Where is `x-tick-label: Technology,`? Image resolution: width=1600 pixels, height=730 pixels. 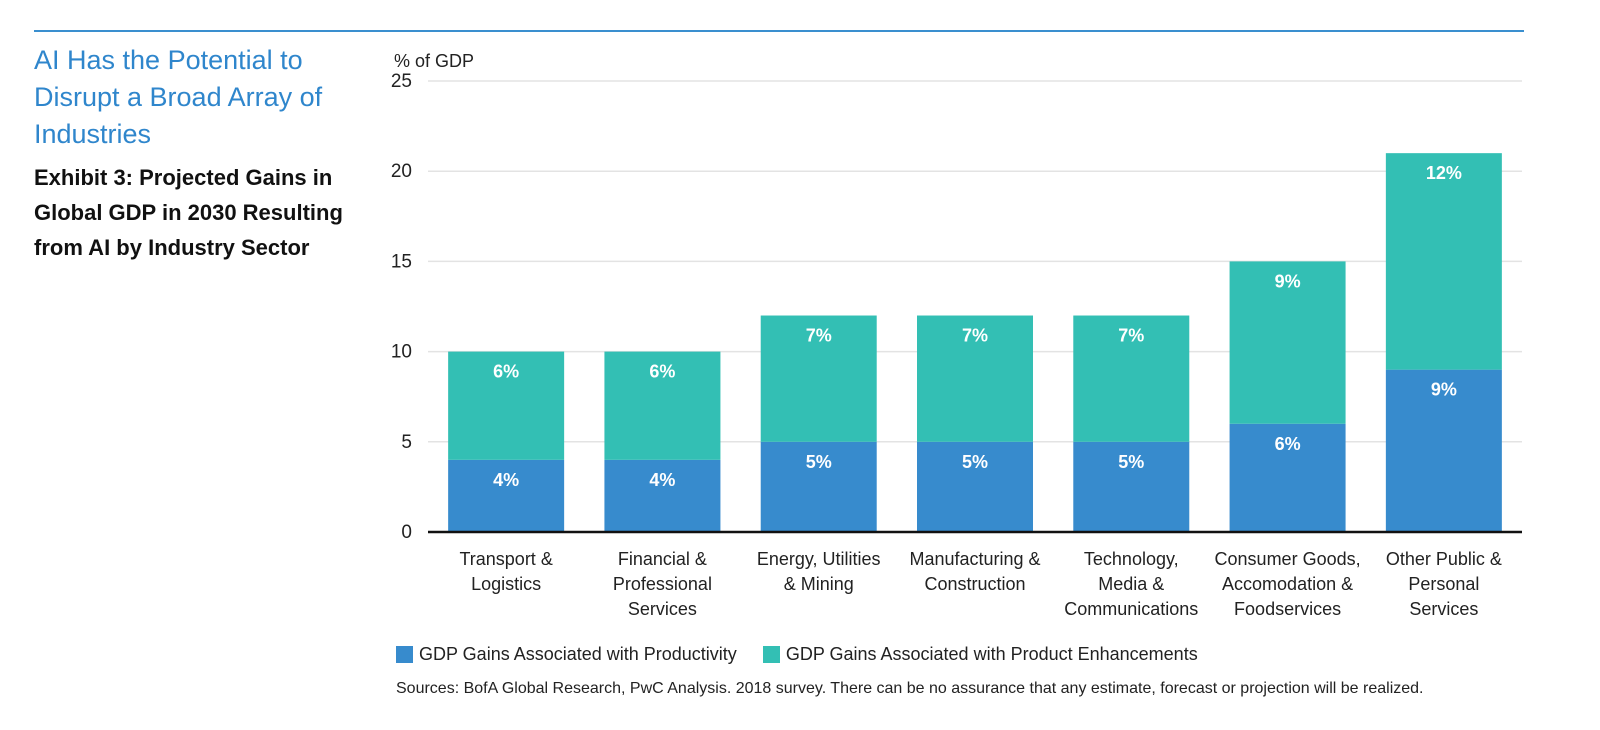
x-tick-label: Technology, is located at coordinates (1131, 559).